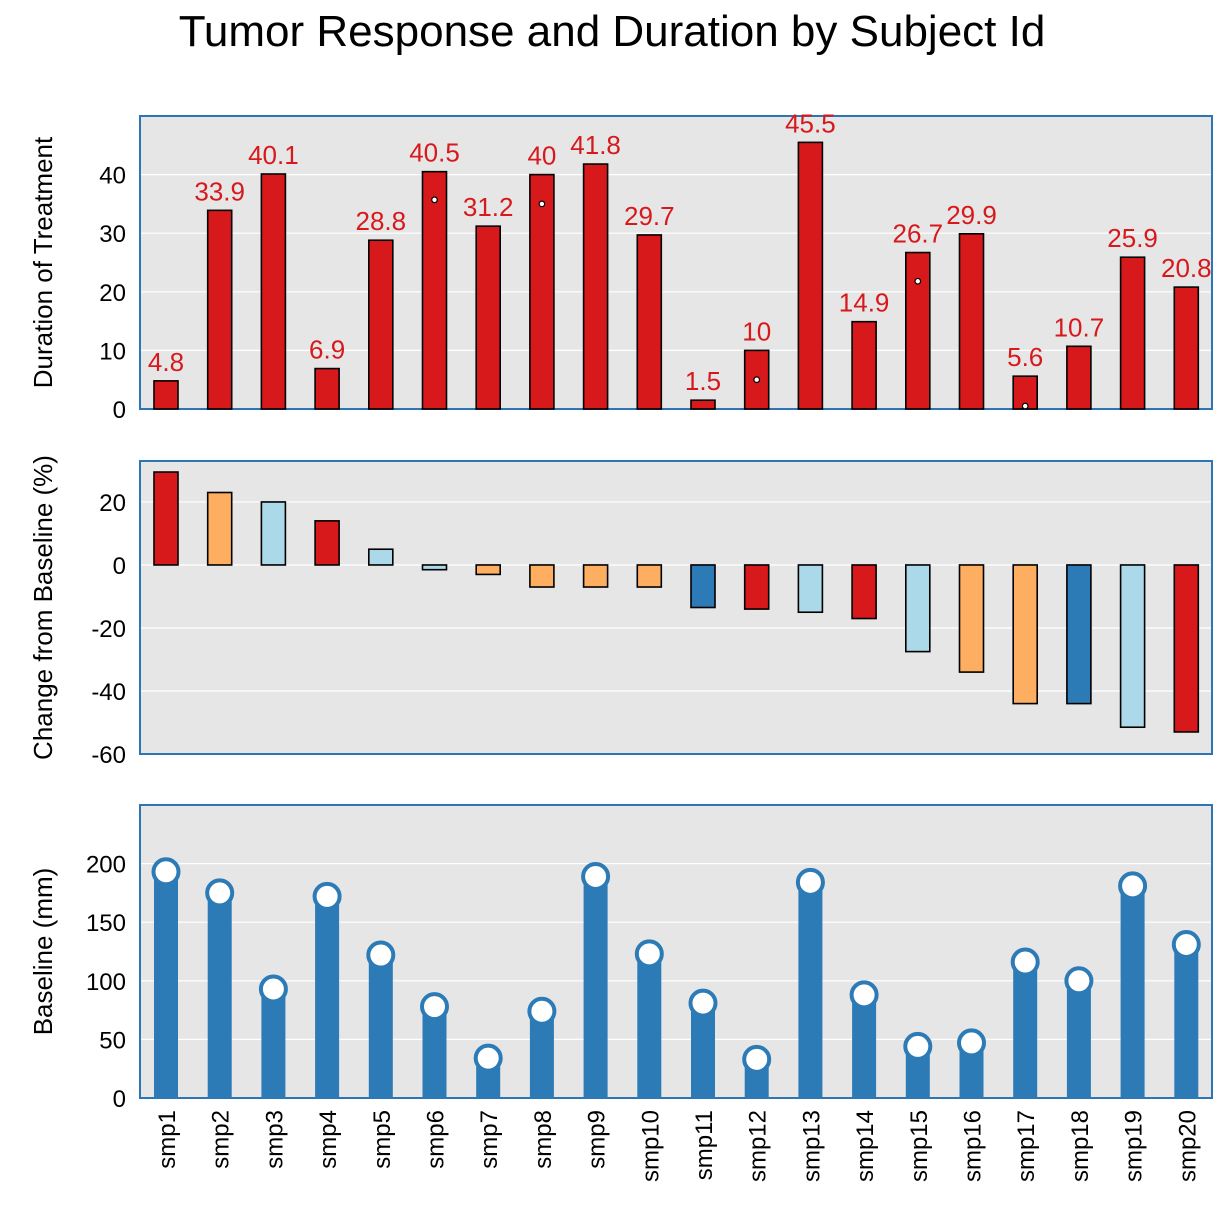 The height and width of the screenshot is (1226, 1226). Describe the element at coordinates (166, 984) in the screenshot. I see `stem-smp1` at that location.